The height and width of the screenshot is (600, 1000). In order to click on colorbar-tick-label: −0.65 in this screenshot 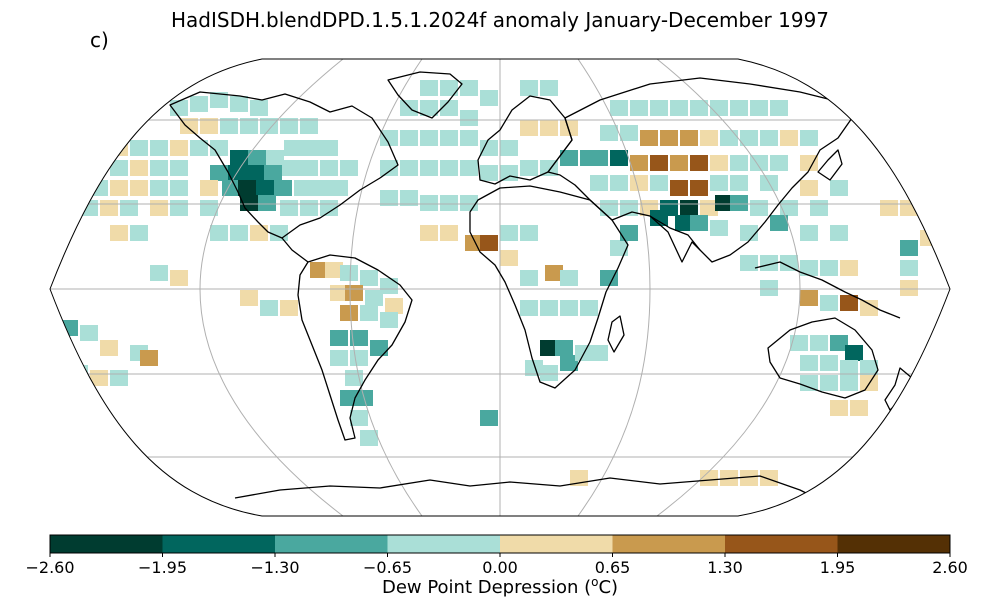, I will do `click(387, 567)`.